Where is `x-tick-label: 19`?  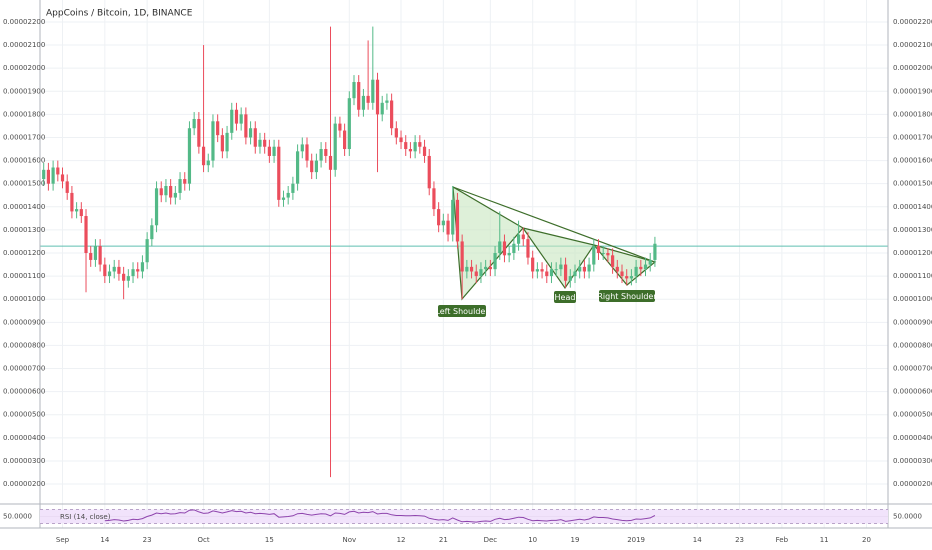 x-tick-label: 19 is located at coordinates (575, 540).